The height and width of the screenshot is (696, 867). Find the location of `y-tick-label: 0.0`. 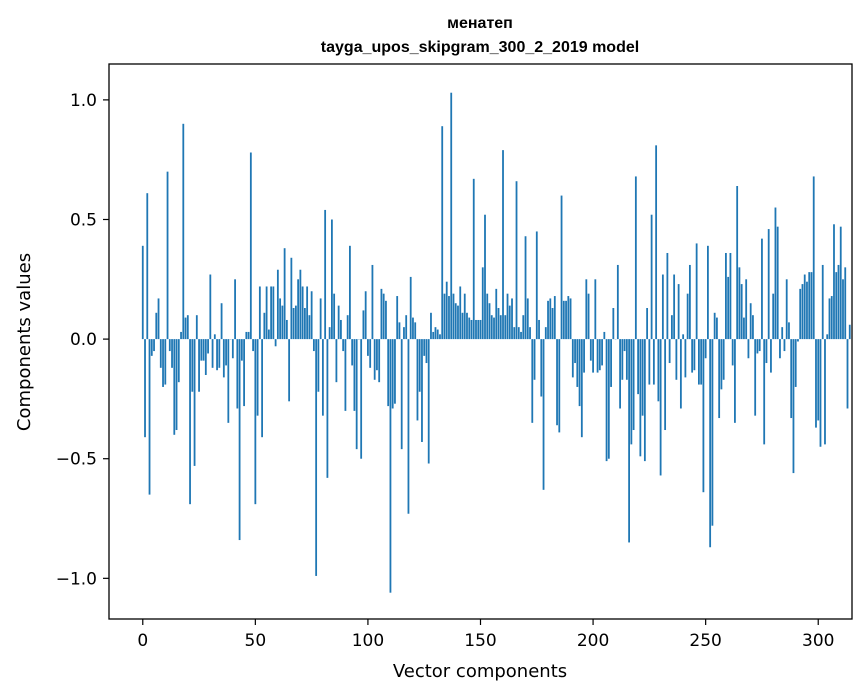

y-tick-label: 0.0 is located at coordinates (83, 340).